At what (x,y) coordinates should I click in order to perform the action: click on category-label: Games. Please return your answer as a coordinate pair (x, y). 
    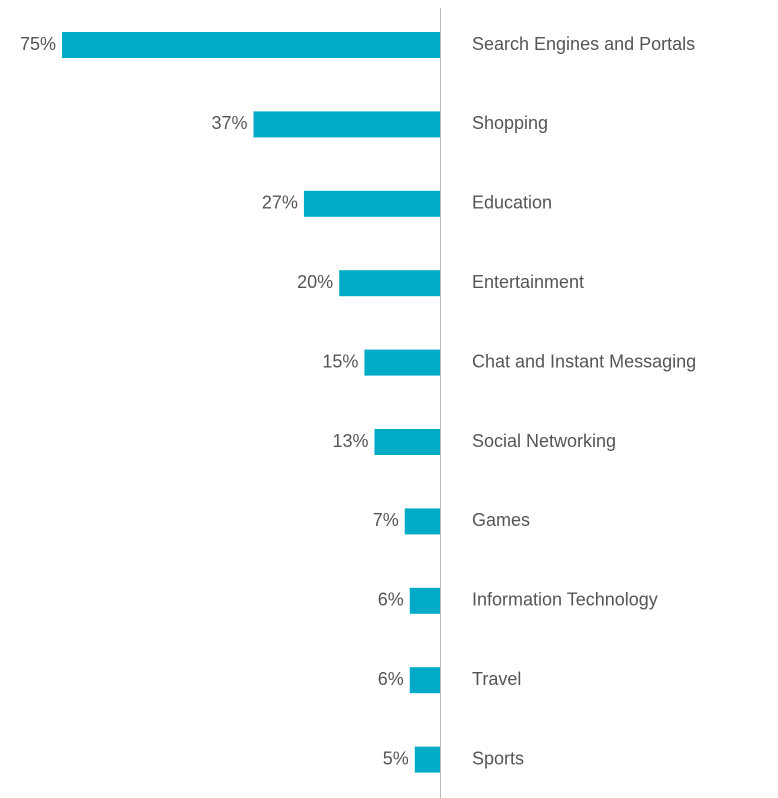
    Looking at the image, I should click on (501, 520).